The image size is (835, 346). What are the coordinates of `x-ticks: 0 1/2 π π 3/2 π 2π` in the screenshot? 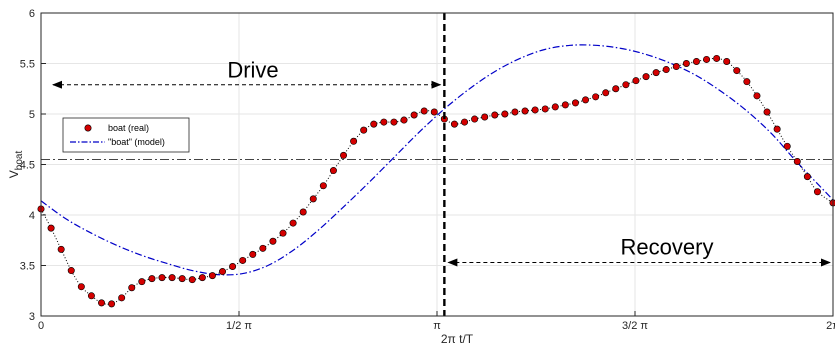 It's located at (436, 321).